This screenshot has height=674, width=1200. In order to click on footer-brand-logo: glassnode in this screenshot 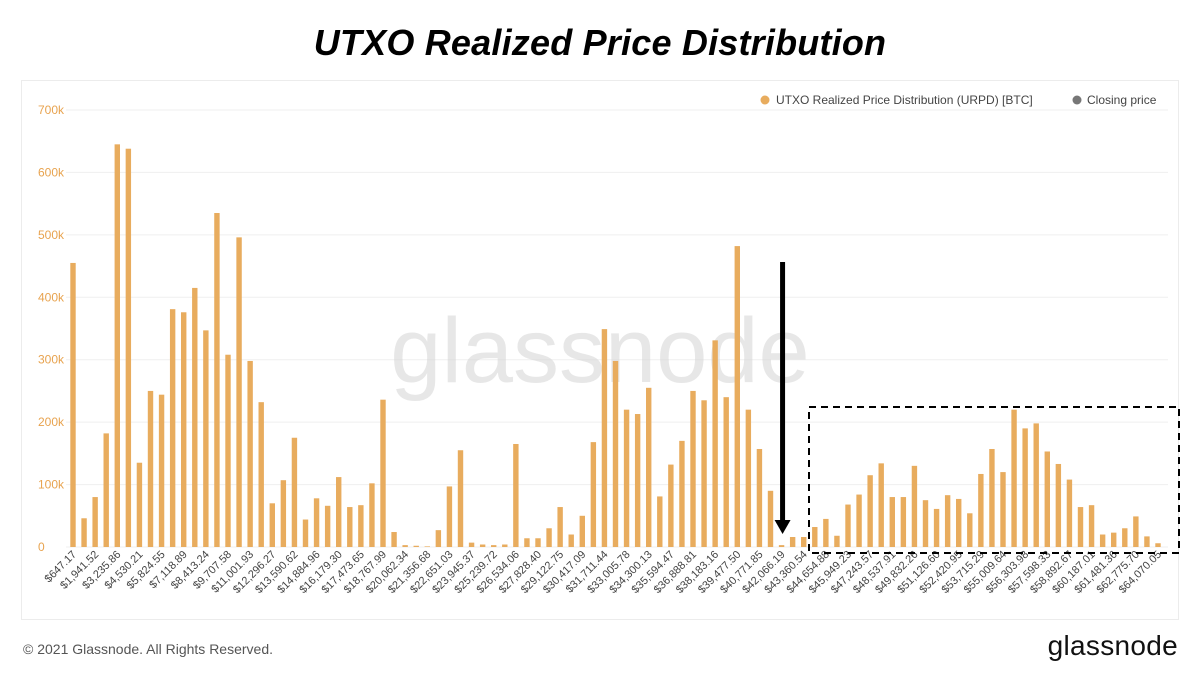, I will do `click(1112, 645)`.